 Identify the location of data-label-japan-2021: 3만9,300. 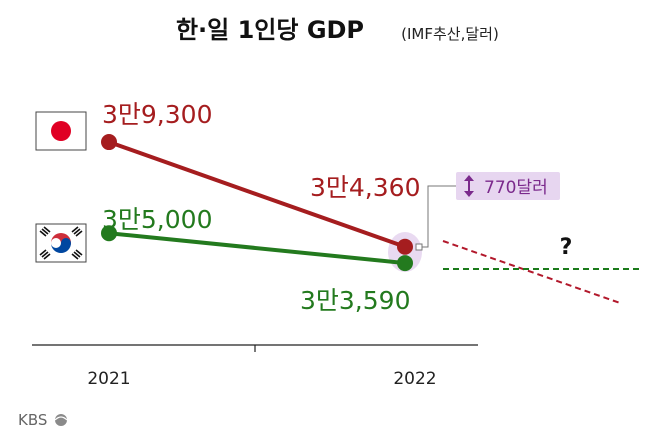
(157, 114).